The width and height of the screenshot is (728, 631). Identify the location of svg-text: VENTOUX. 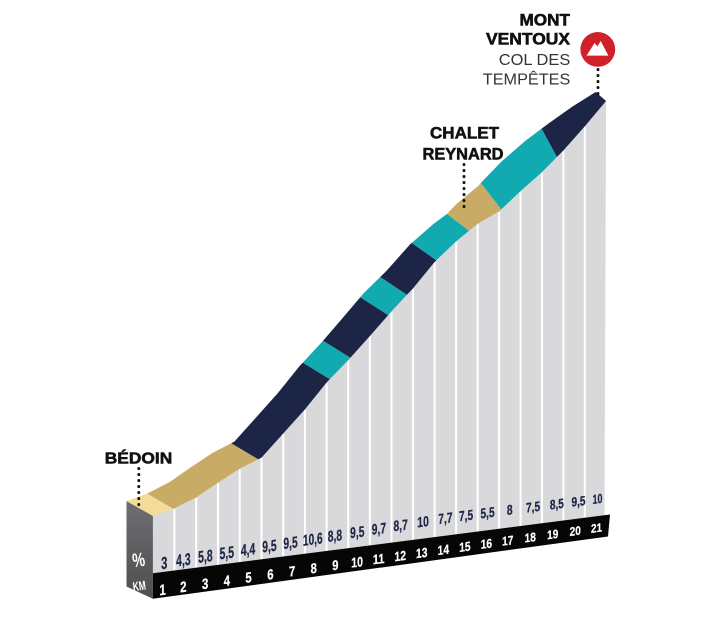
(528, 40).